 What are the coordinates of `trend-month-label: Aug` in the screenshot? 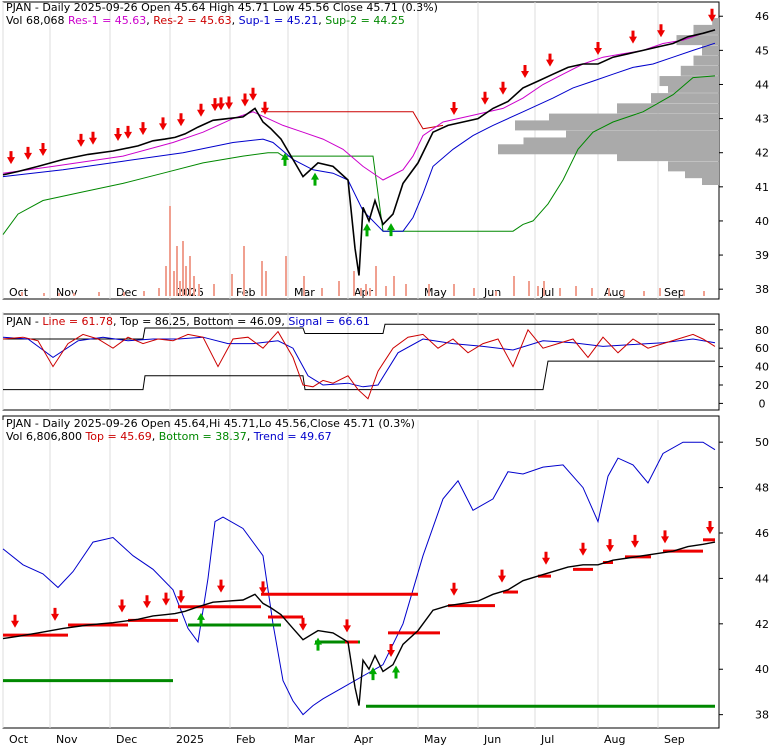 It's located at (614, 739).